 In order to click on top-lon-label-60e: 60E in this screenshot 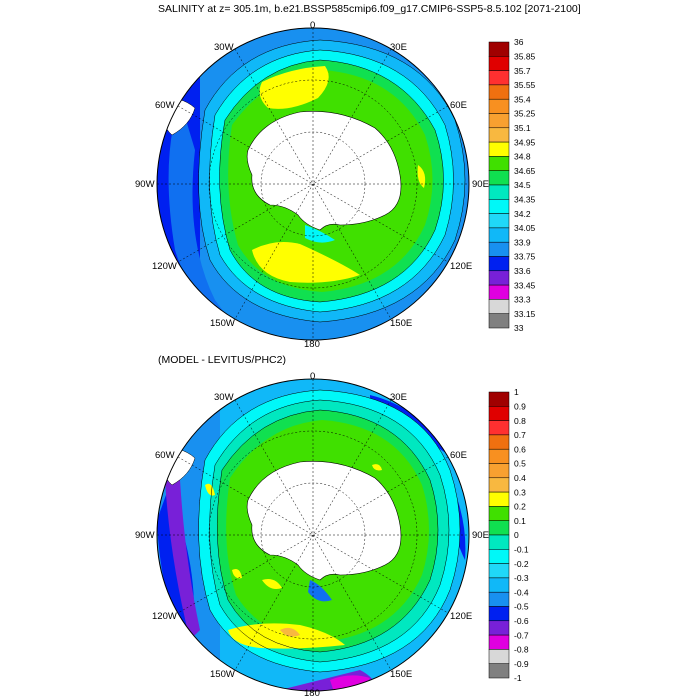, I will do `click(458, 105)`.